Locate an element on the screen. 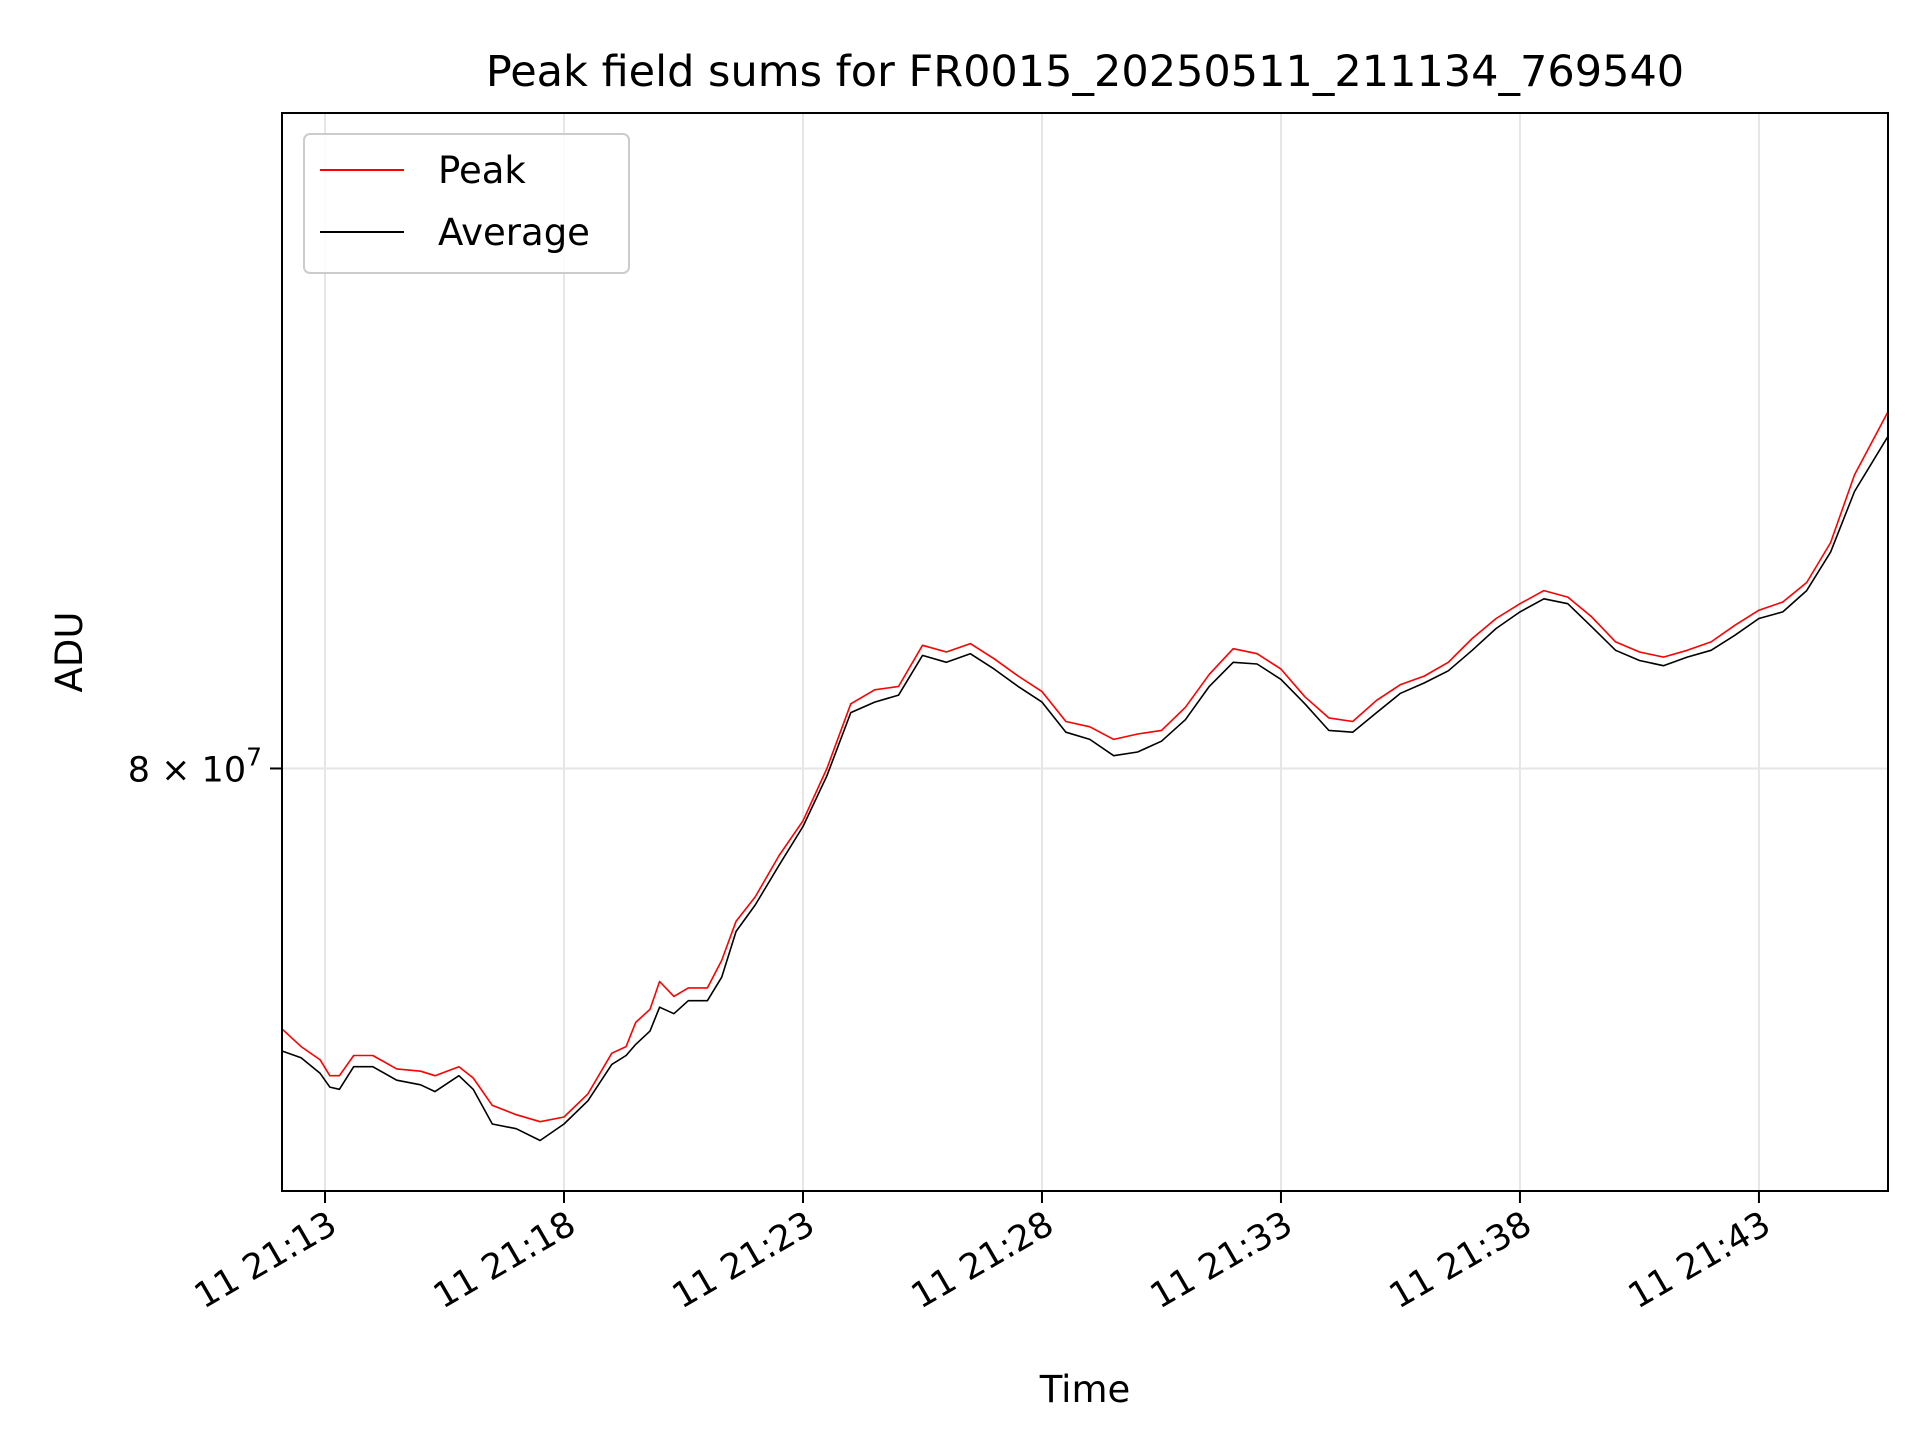 The width and height of the screenshot is (1920, 1440). y-tick-label-exponent: 7 is located at coordinates (254, 756).